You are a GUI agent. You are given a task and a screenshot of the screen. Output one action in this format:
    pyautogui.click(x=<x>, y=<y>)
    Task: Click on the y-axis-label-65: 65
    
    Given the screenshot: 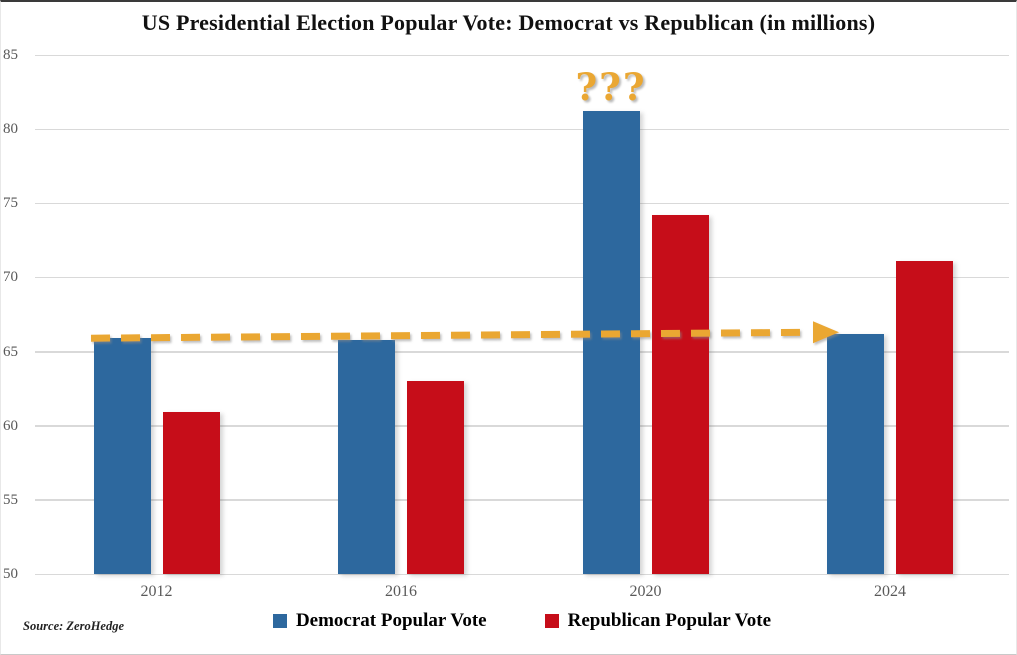 What is the action you would take?
    pyautogui.click(x=10, y=351)
    